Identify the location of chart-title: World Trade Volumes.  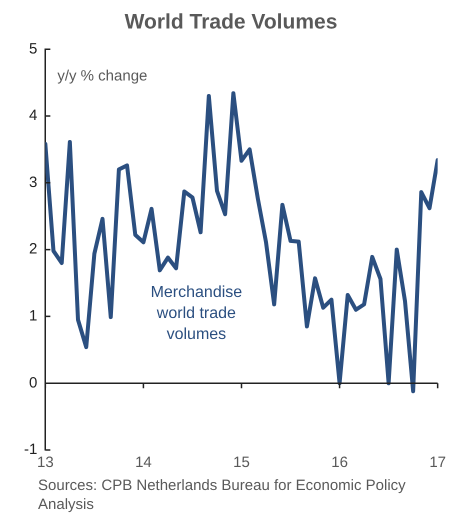
(231, 22).